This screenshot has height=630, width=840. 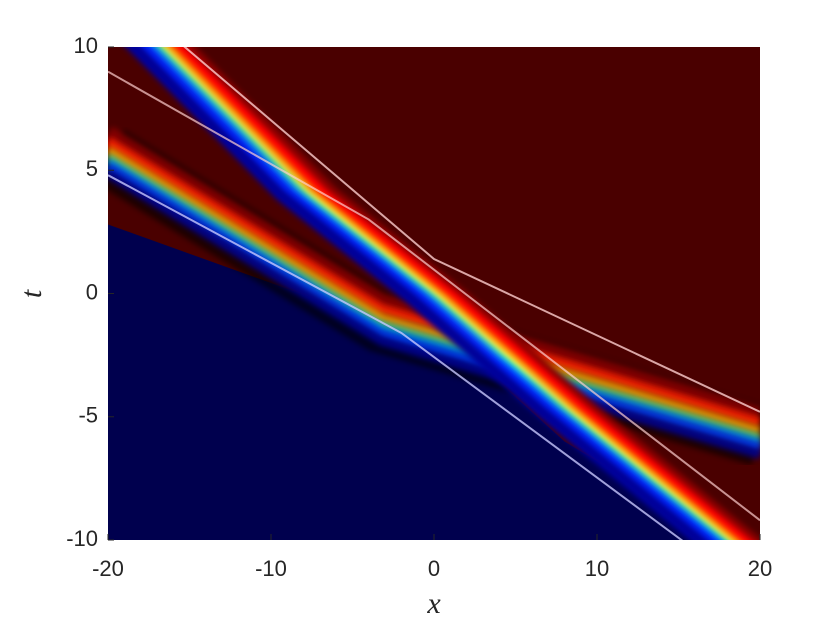 I want to click on y-tick-label: 0, so click(x=92, y=291).